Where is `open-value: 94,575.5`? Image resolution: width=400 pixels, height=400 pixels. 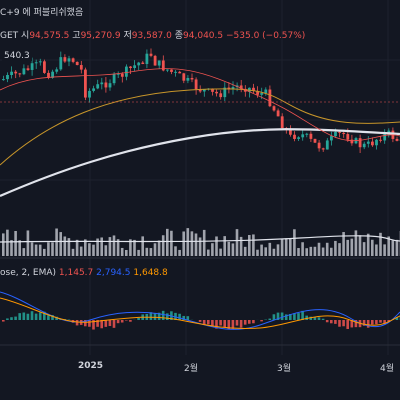
open-value: 94,575.5 is located at coordinates (49, 36).